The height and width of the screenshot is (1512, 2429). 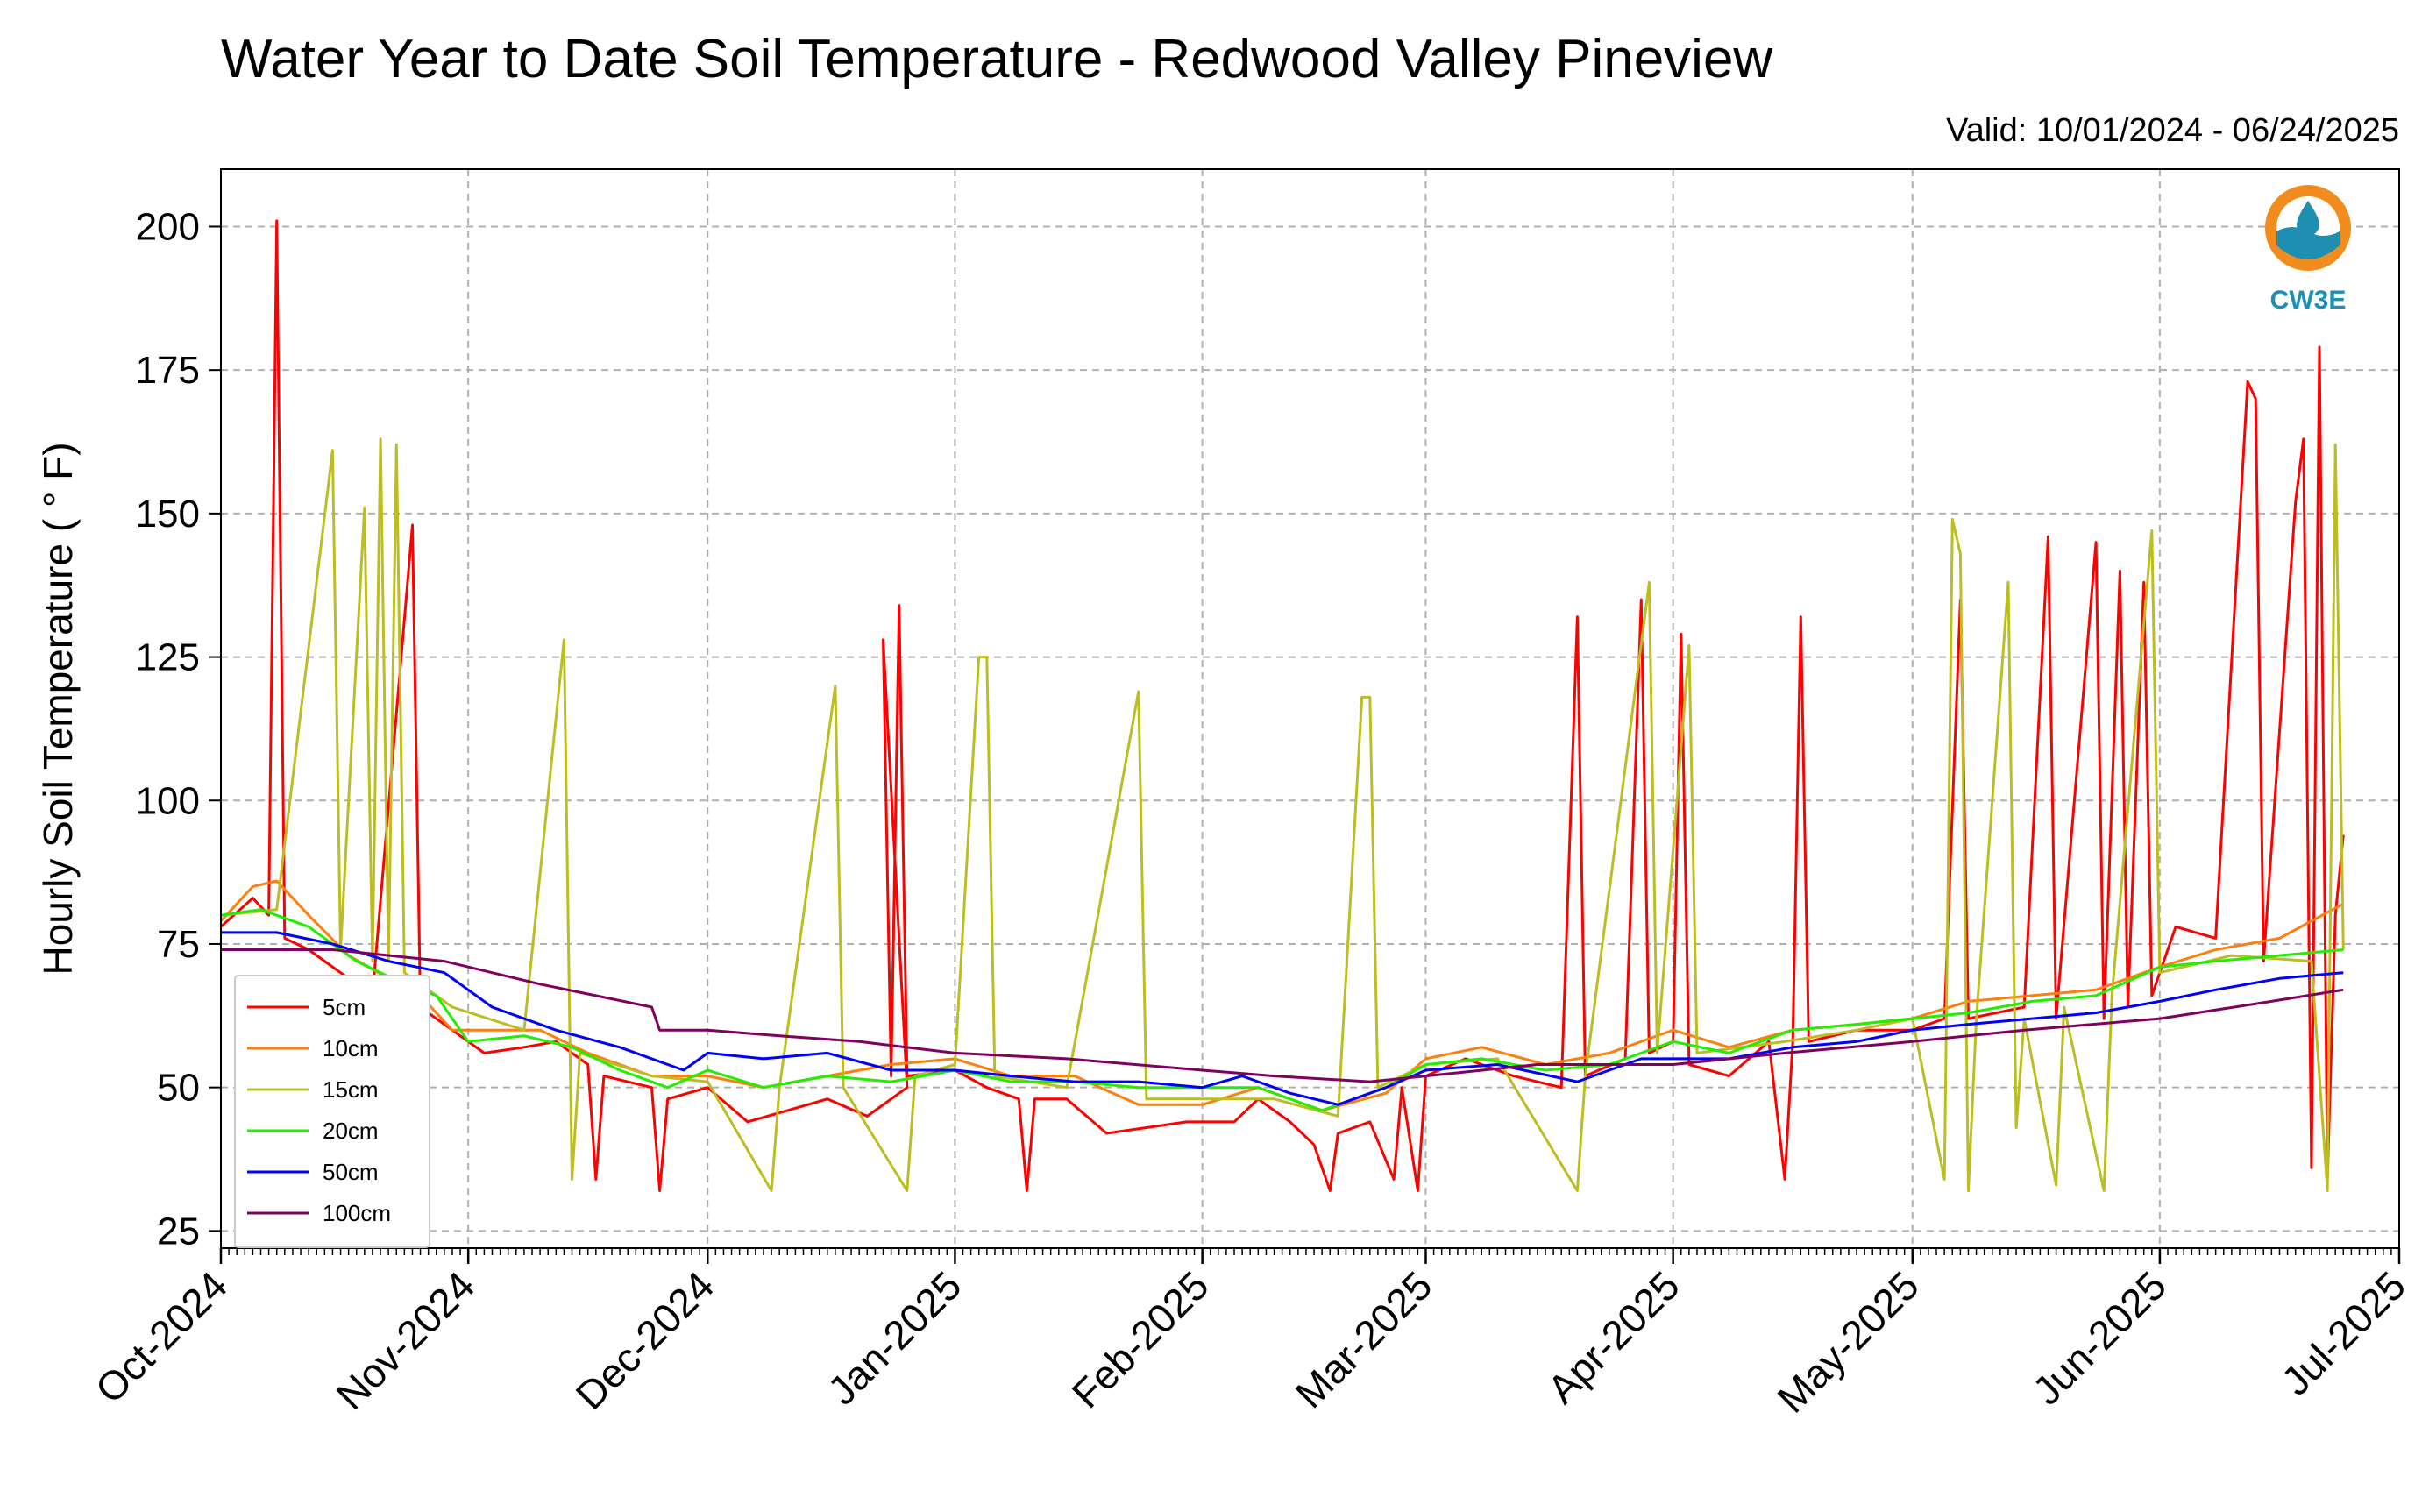 What do you see at coordinates (168, 226) in the screenshot?
I see `y-tick-label: 200` at bounding box center [168, 226].